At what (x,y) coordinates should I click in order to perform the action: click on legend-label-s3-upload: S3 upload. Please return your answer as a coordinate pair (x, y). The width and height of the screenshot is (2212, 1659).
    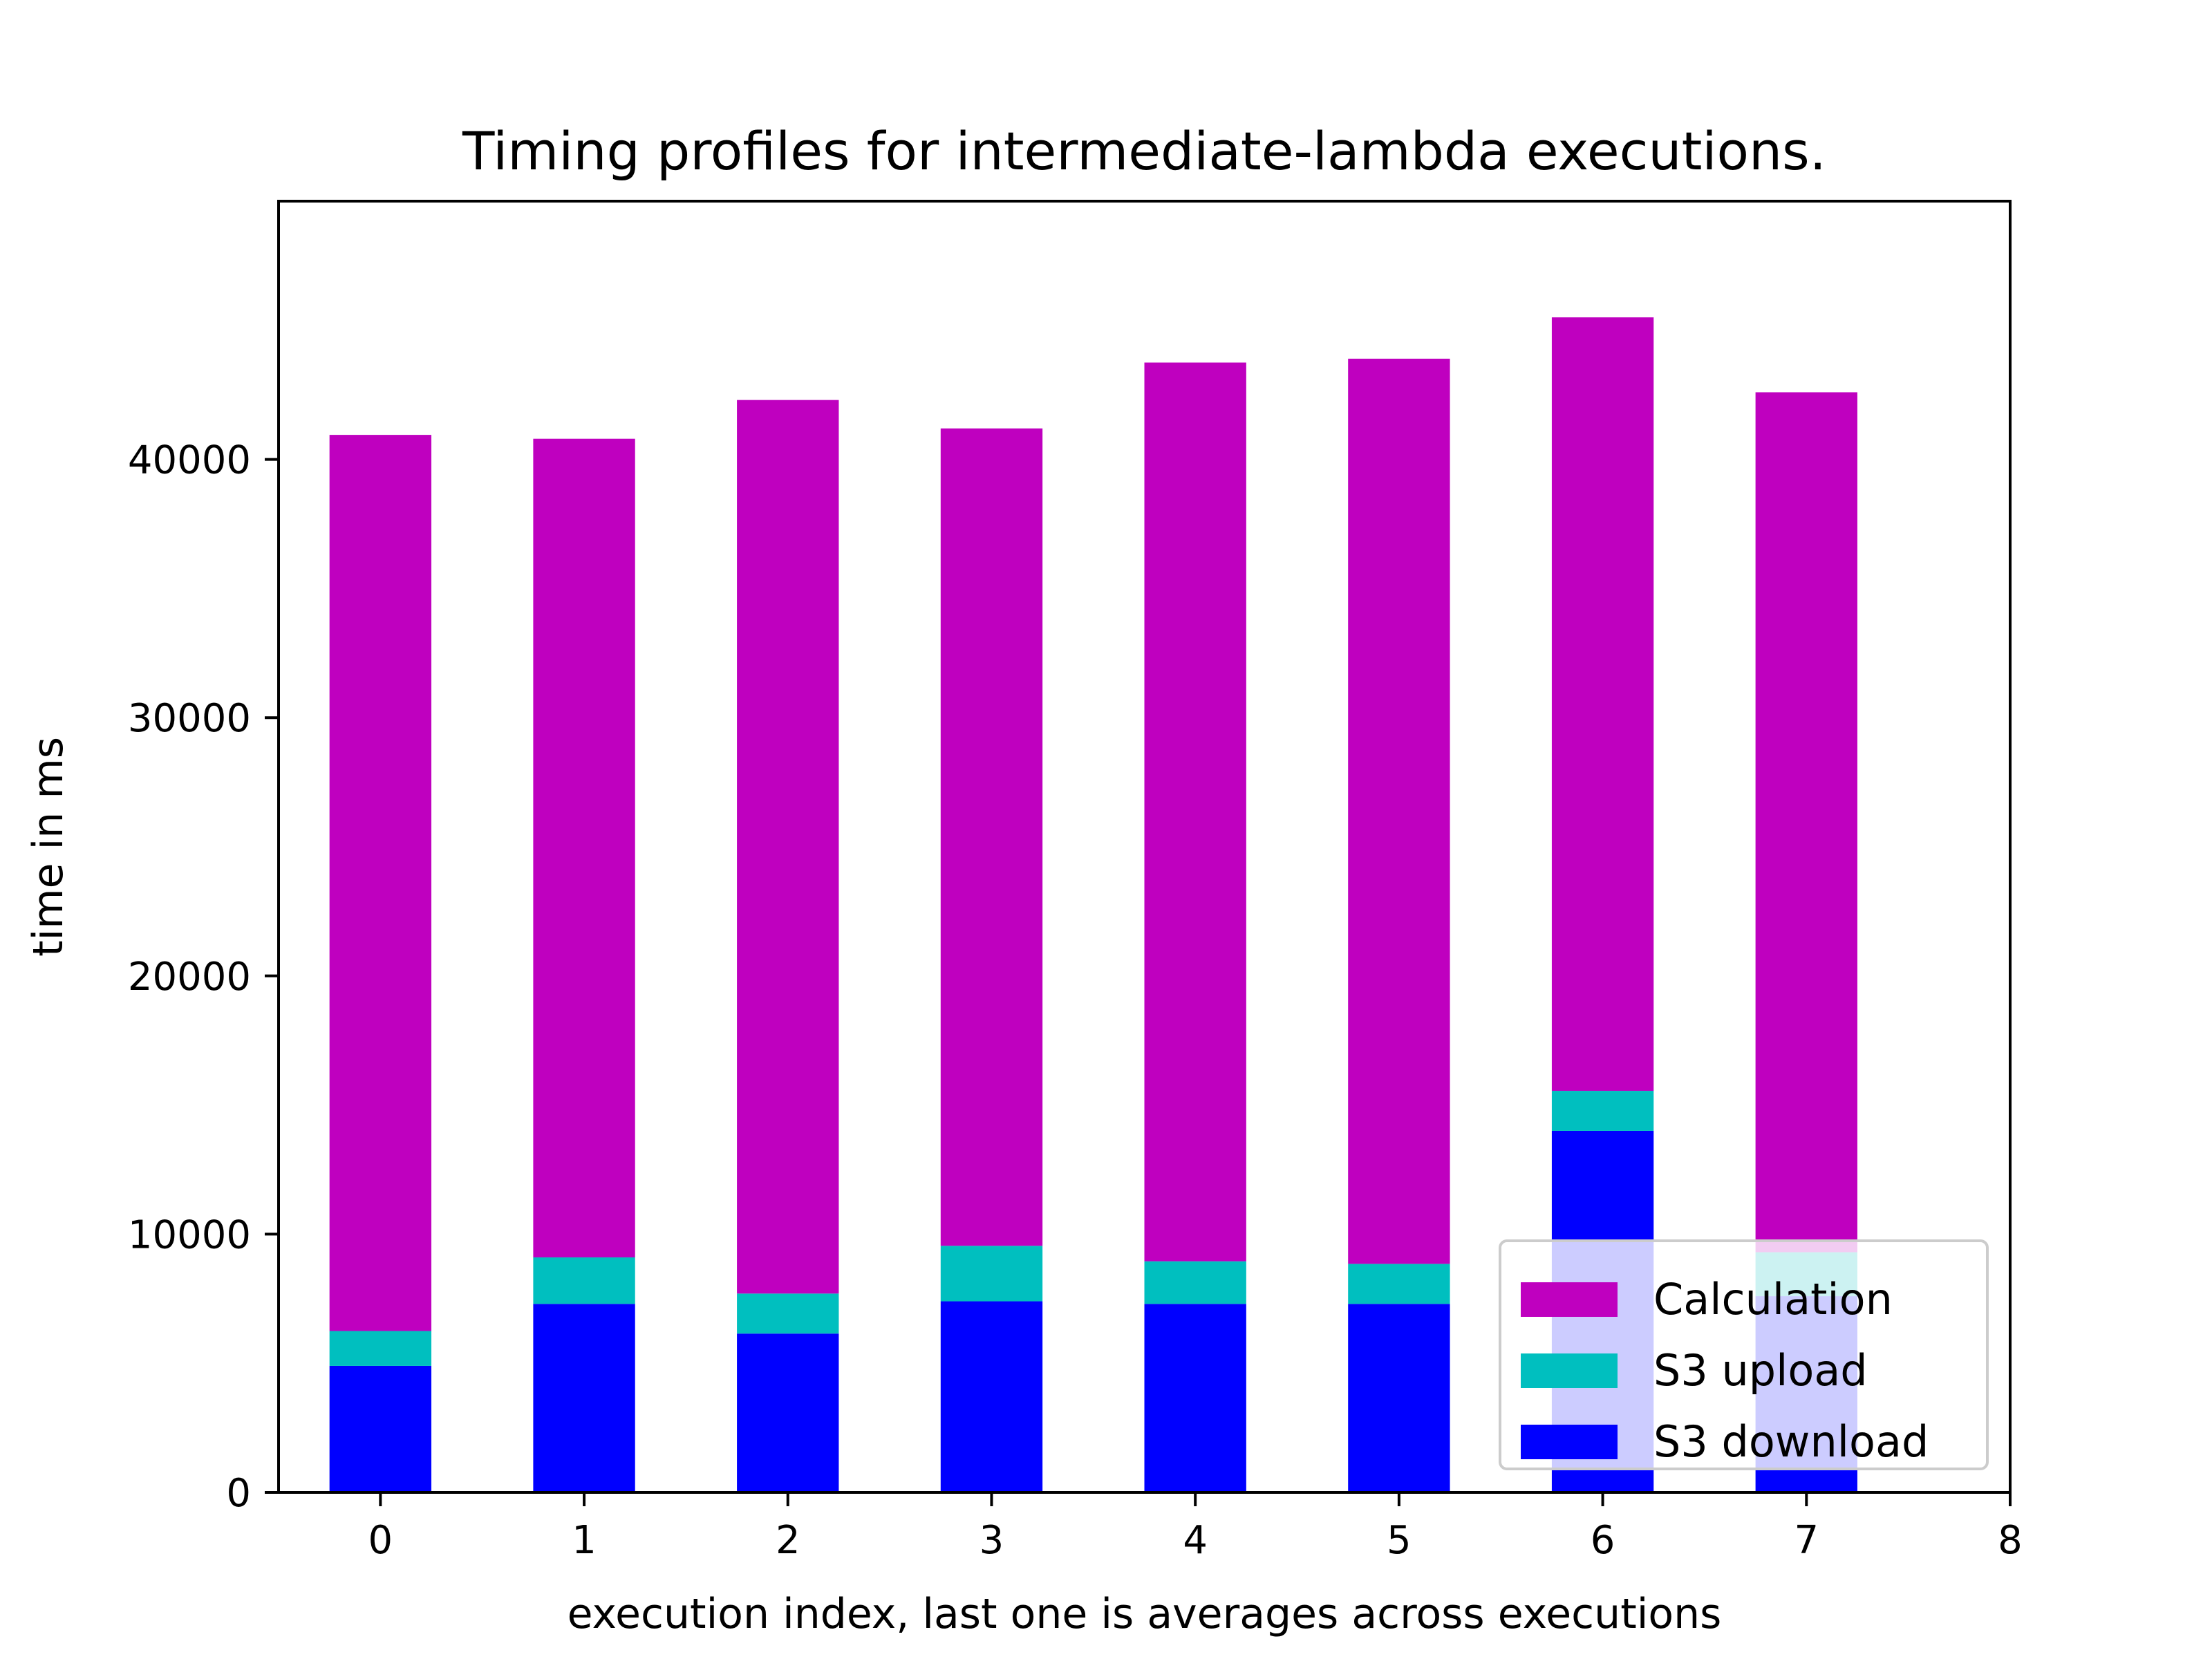
    Looking at the image, I should click on (1760, 1370).